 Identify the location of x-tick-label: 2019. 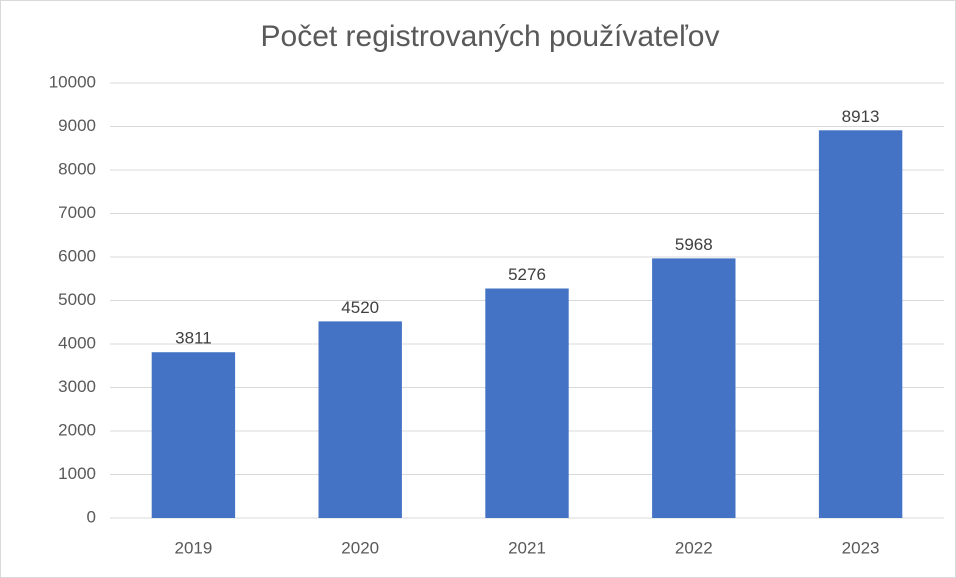
(193, 547).